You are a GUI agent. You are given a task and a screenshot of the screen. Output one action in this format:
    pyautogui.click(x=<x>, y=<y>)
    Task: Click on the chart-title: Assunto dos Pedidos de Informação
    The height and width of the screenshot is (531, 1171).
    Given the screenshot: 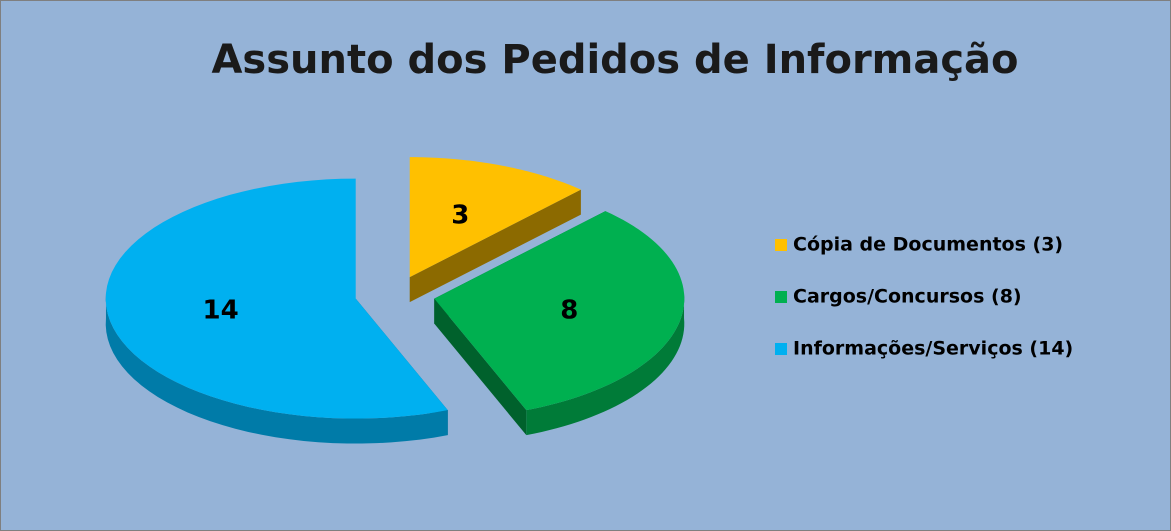 What is the action you would take?
    pyautogui.click(x=614, y=60)
    